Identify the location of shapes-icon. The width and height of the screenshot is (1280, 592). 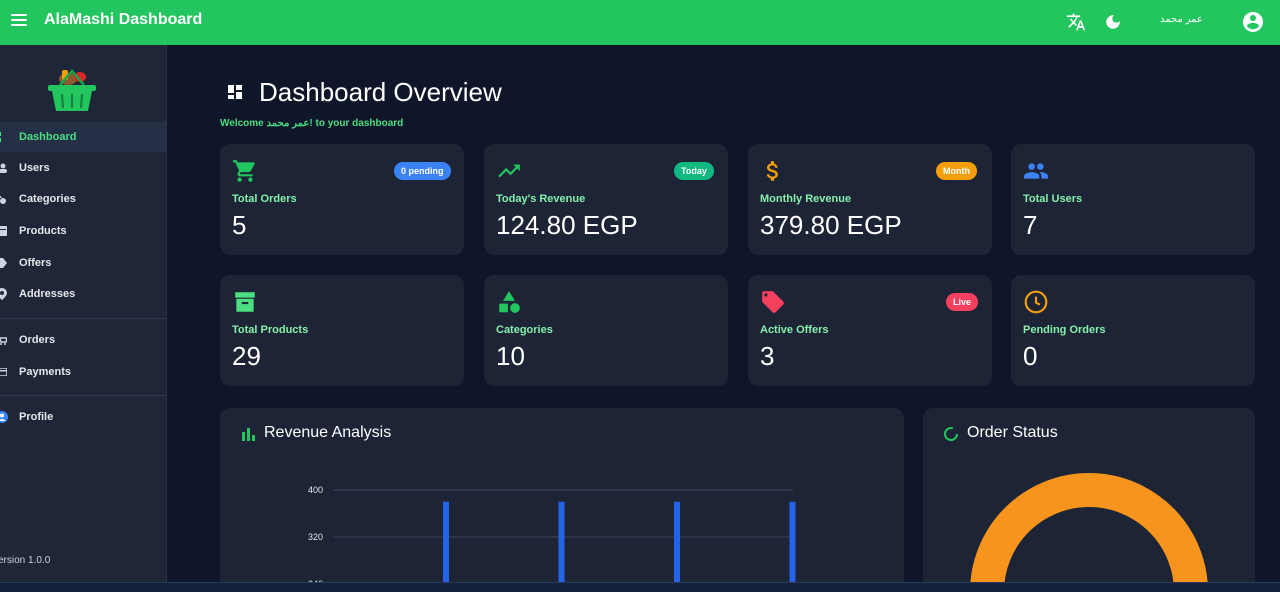
(509, 302).